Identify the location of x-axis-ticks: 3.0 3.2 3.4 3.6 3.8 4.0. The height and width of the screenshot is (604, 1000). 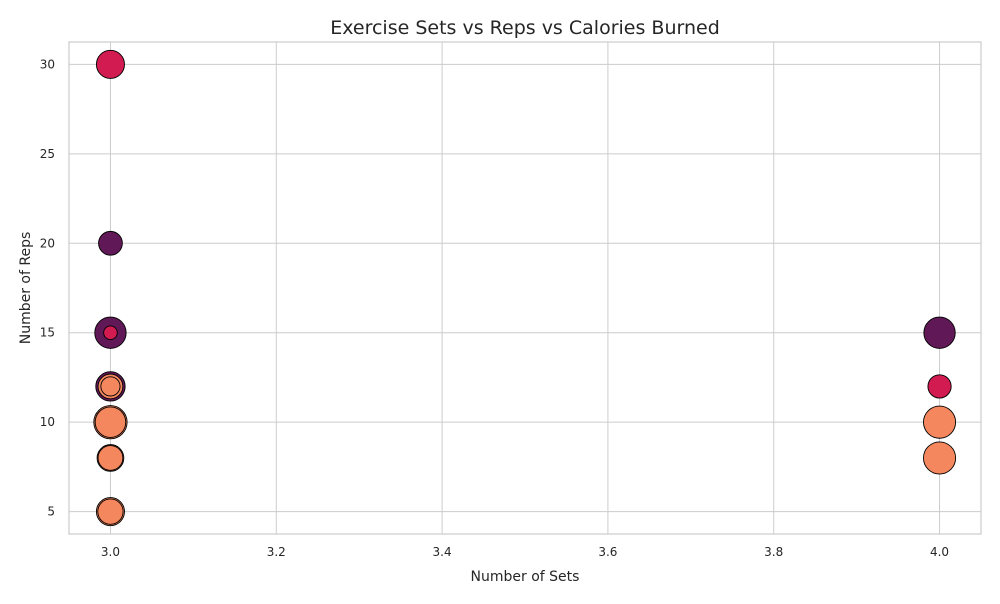
(525, 552).